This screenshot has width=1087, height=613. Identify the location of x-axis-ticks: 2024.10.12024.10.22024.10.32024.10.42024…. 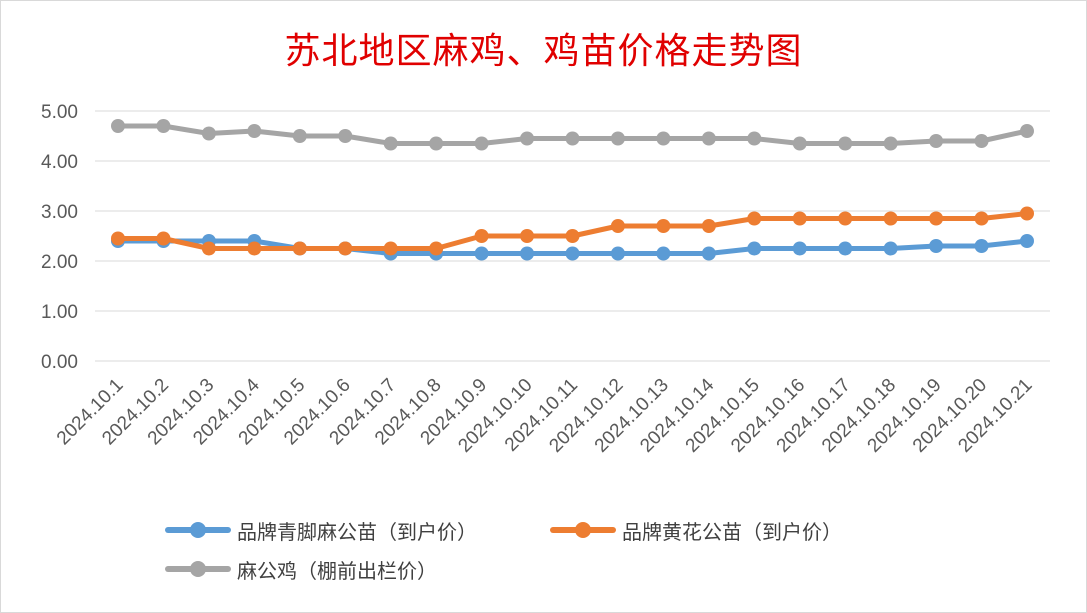
(545, 415).